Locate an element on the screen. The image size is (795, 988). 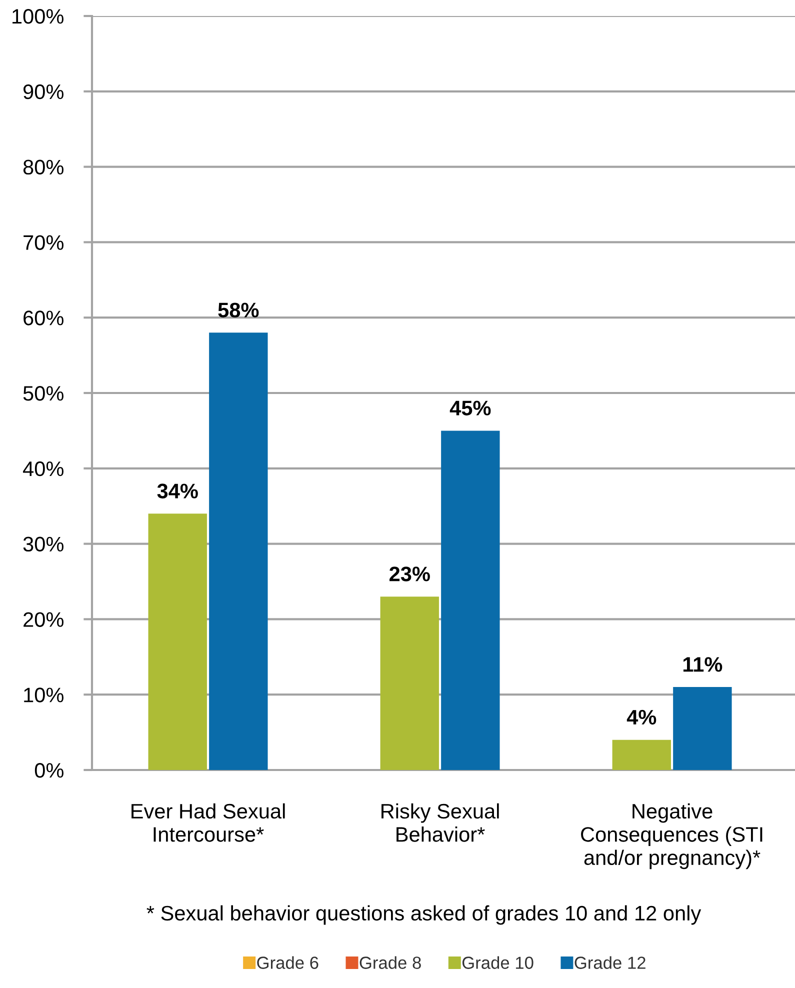
y-tick-label: 50% is located at coordinates (43, 393).